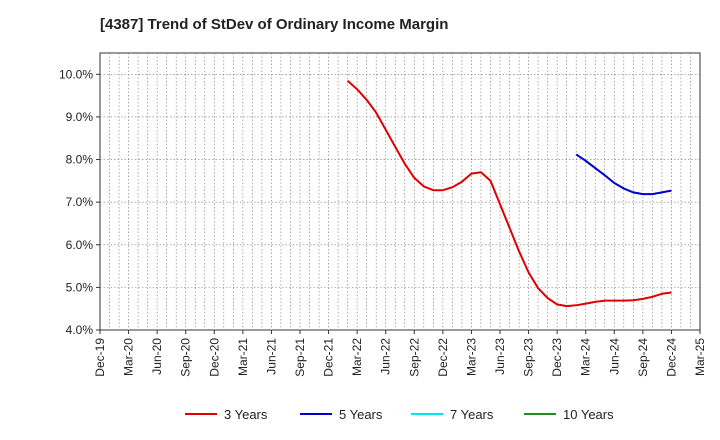 This screenshot has height=440, width=720. Describe the element at coordinates (614, 356) in the screenshot. I see `x-tick-label: Jun-24` at that location.